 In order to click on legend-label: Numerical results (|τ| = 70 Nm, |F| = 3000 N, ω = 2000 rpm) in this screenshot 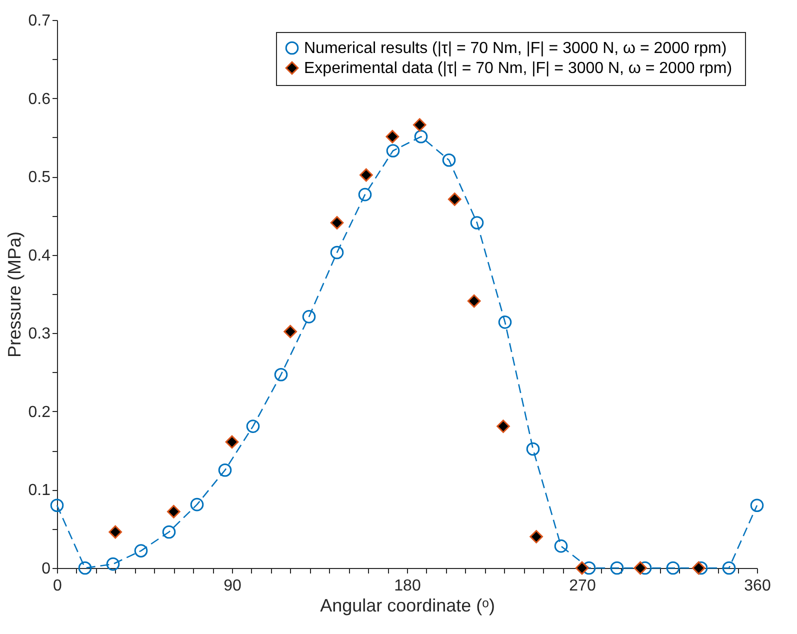, I will do `click(515, 48)`.